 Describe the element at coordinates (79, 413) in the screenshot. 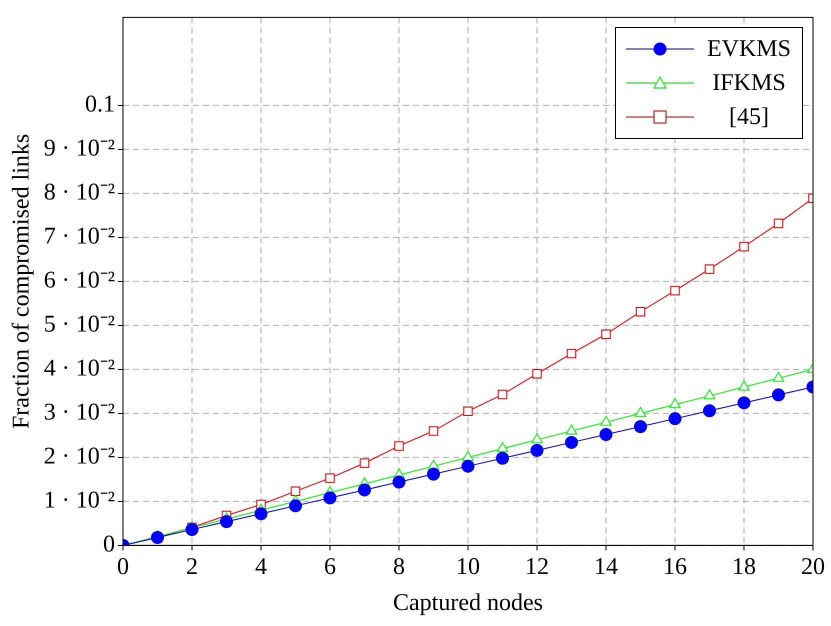

I see `y-tick-label: 3 · 10⁻²` at that location.